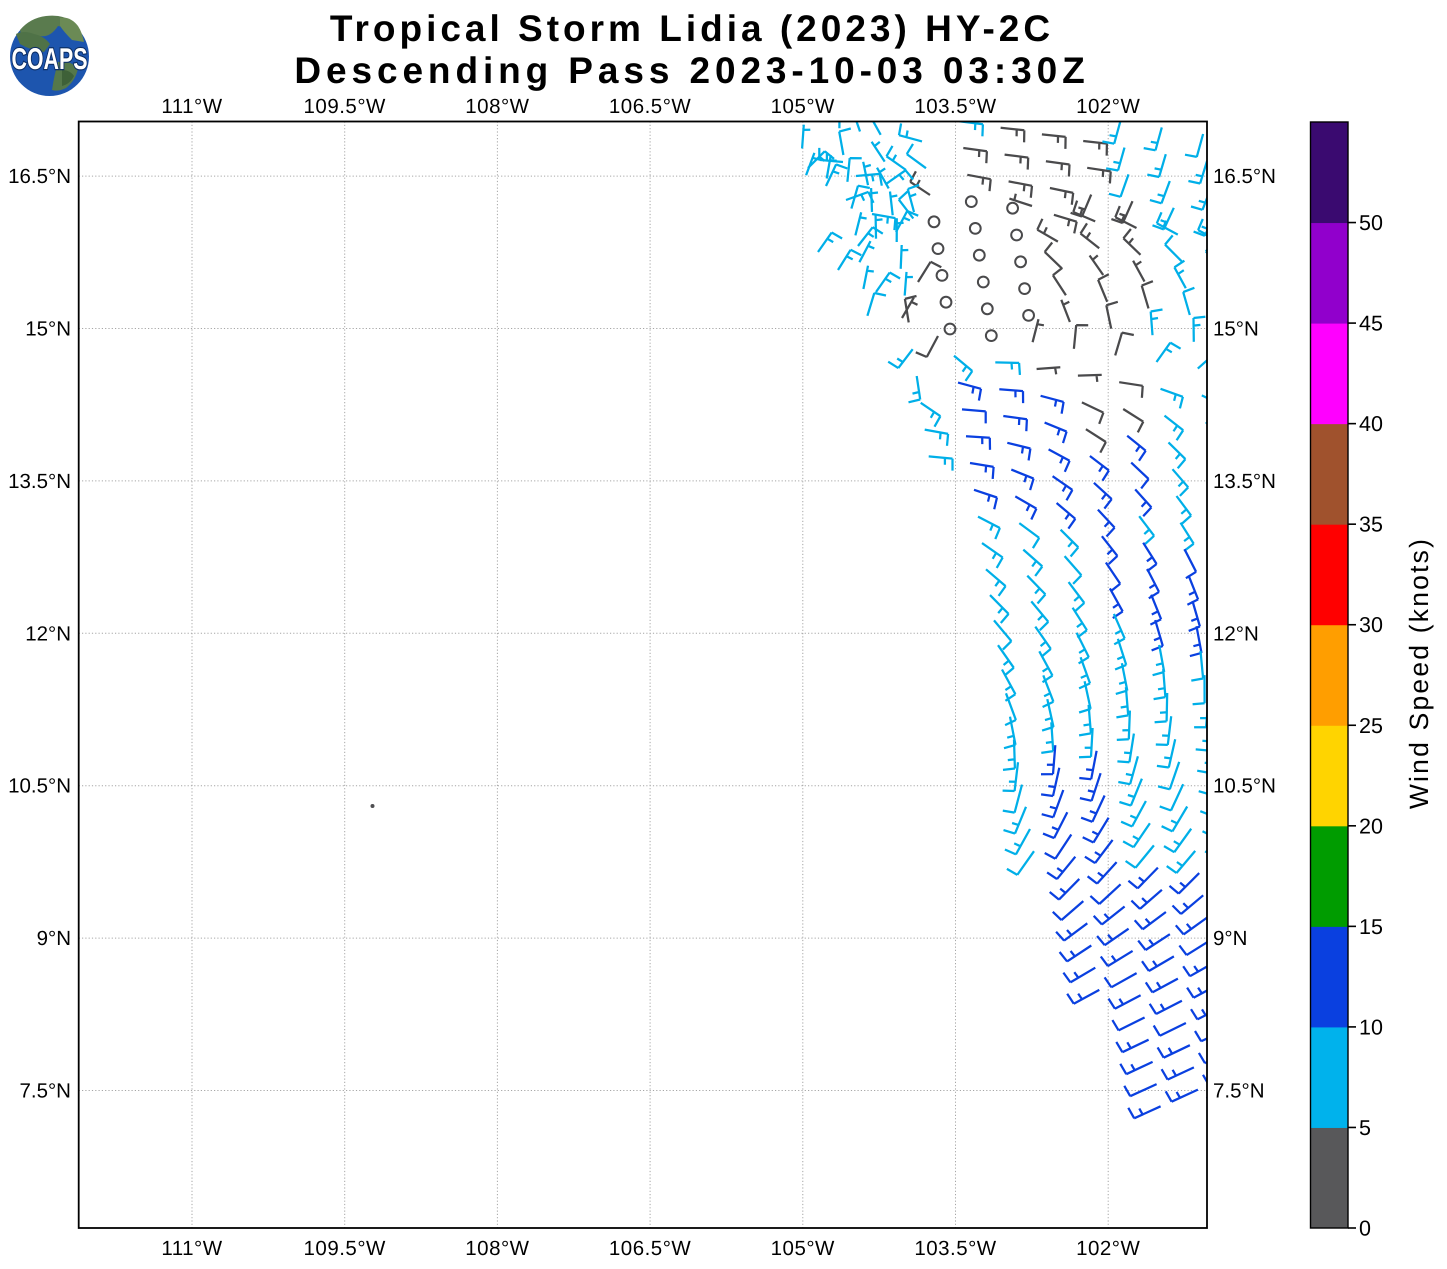  What do you see at coordinates (1371, 927) in the screenshot?
I see `svg-text: 15` at bounding box center [1371, 927].